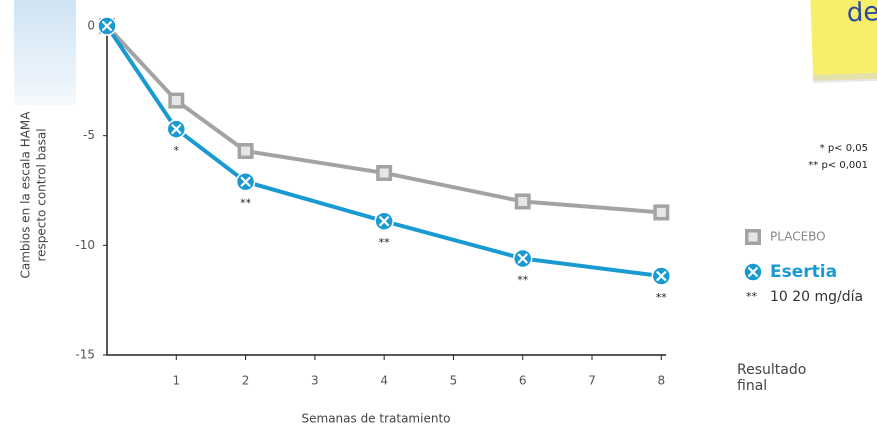 The width and height of the screenshot is (877, 427). Describe the element at coordinates (246, 381) in the screenshot. I see `x-tick-label: 2` at that location.